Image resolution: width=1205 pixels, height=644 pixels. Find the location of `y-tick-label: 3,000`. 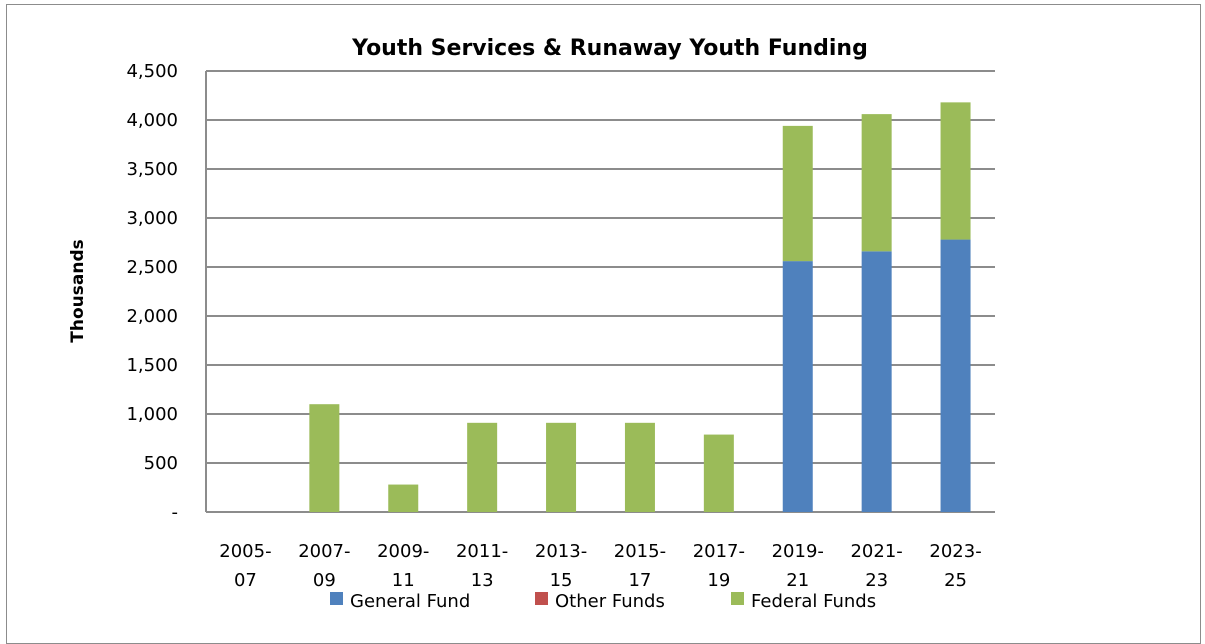

y-tick-label: 3,000 is located at coordinates (152, 218).